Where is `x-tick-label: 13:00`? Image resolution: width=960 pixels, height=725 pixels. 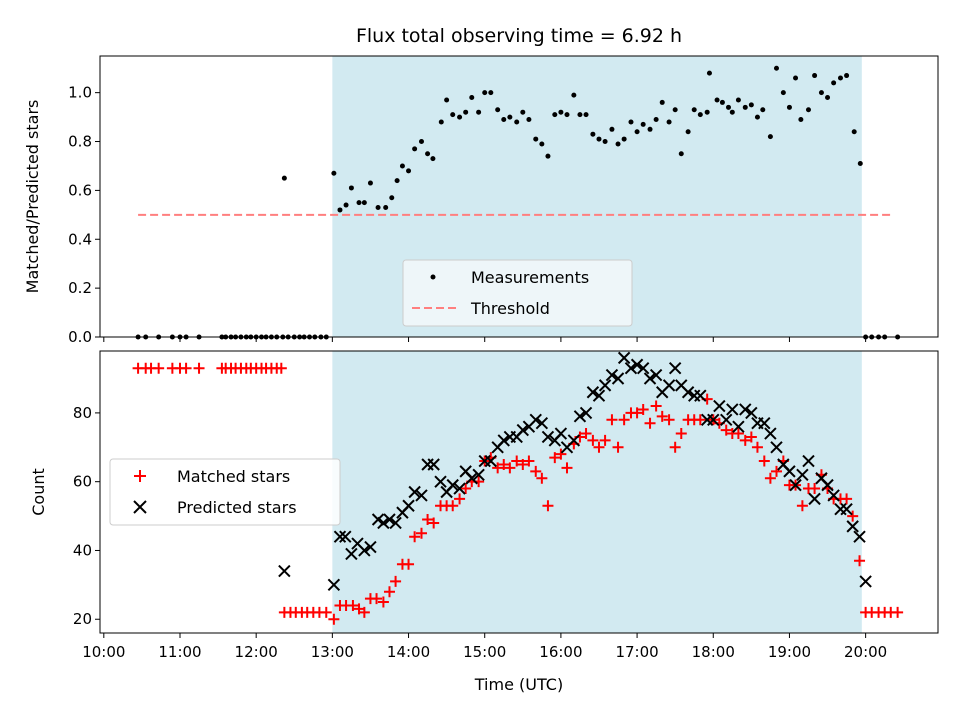
x-tick-label: 13:00 is located at coordinates (332, 652).